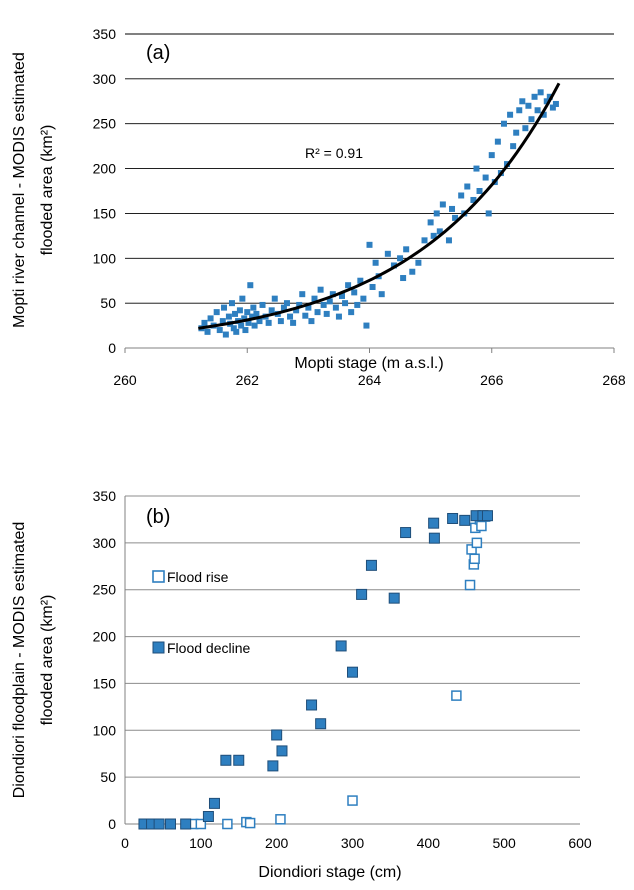  What do you see at coordinates (198, 577) in the screenshot?
I see `legend-flood-rise-label: Flood rise` at bounding box center [198, 577].